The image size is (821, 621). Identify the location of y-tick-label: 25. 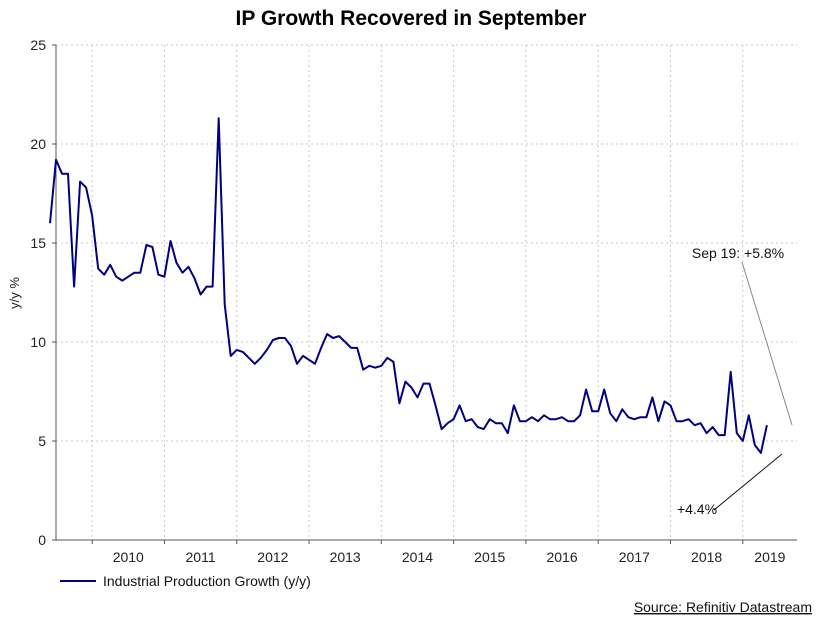
(38, 45).